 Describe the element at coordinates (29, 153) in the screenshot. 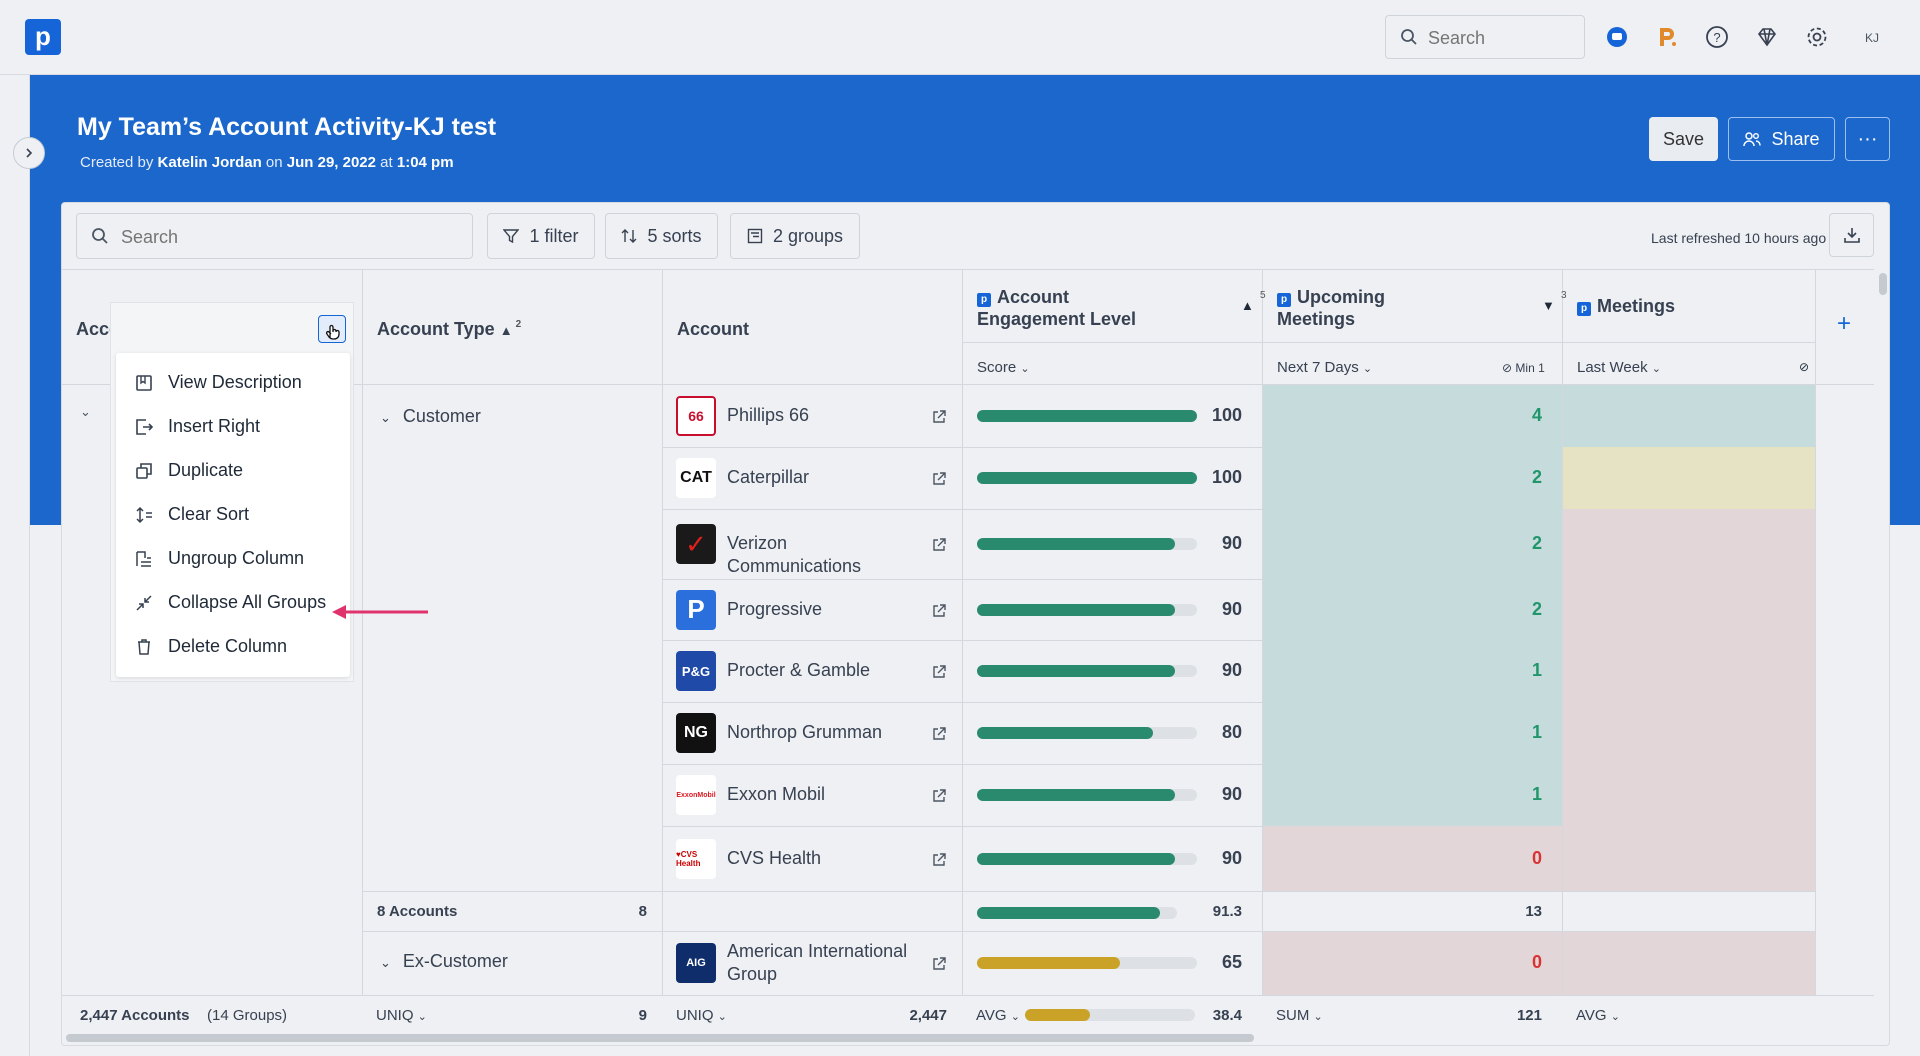

I see `expand-sidebar-button` at that location.